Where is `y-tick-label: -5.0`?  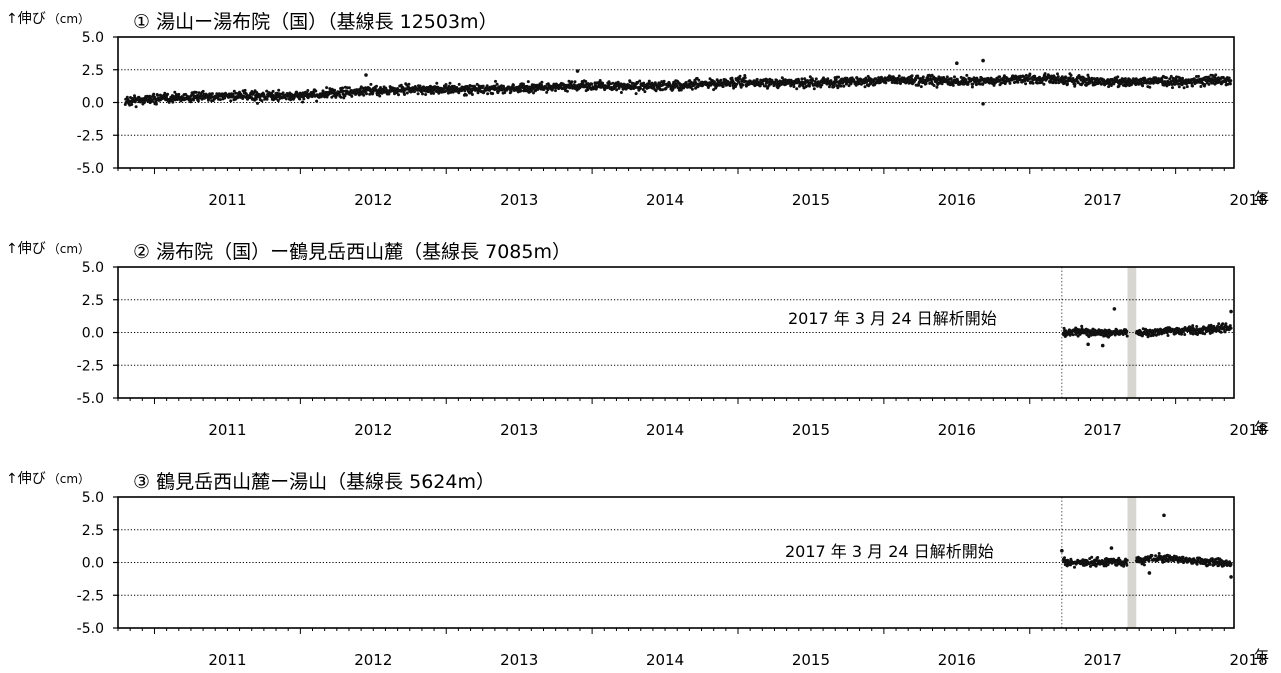
y-tick-label: -5.0 is located at coordinates (90, 399).